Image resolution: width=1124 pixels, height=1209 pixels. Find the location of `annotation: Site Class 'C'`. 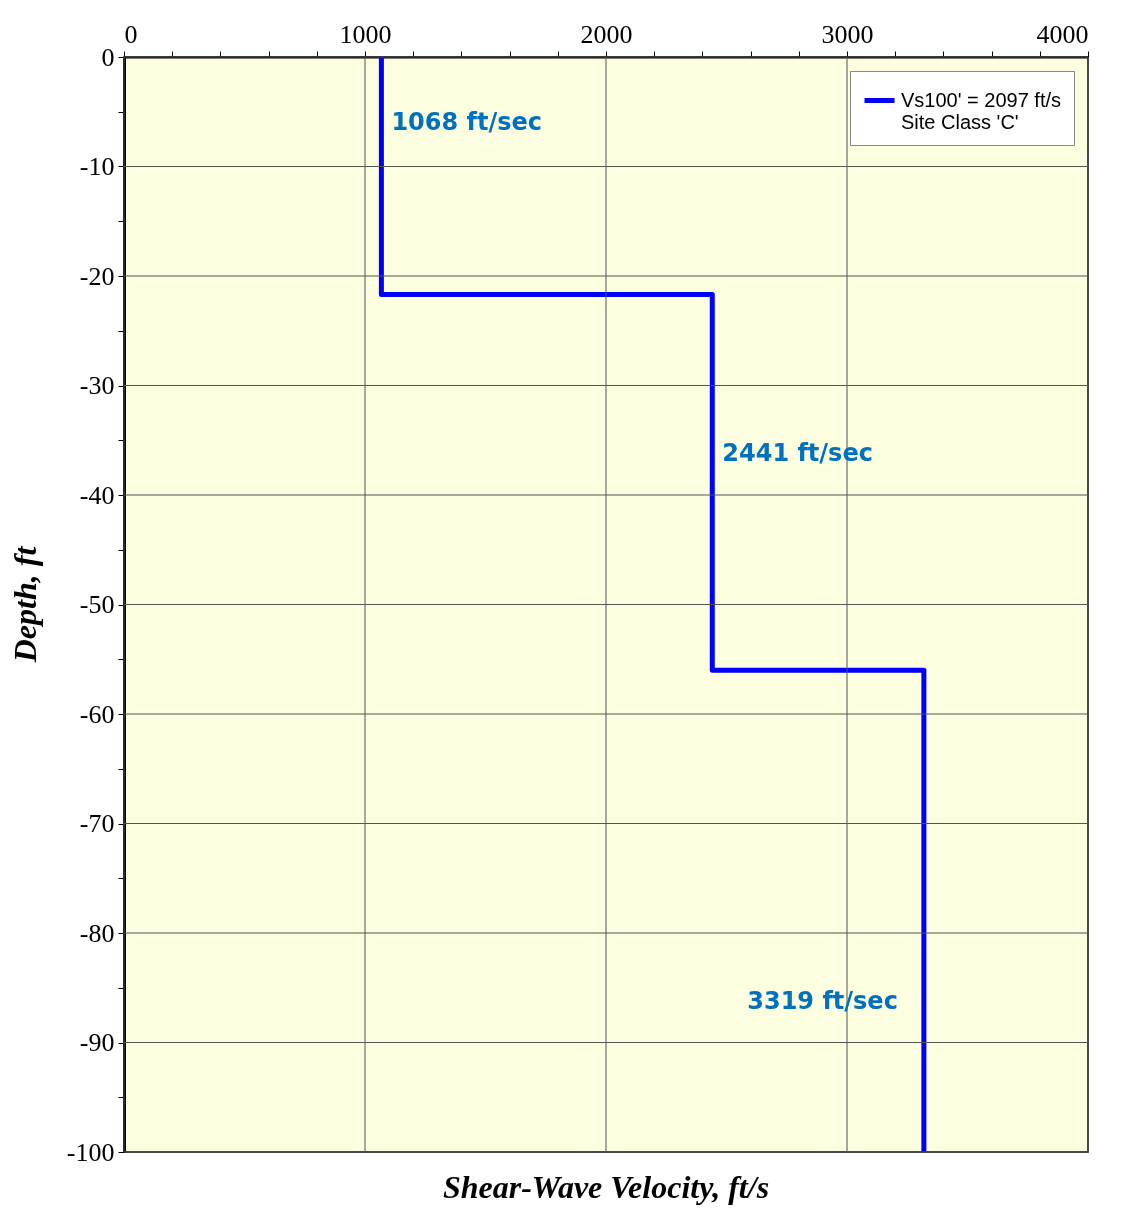

annotation: Site Class 'C' is located at coordinates (960, 121).